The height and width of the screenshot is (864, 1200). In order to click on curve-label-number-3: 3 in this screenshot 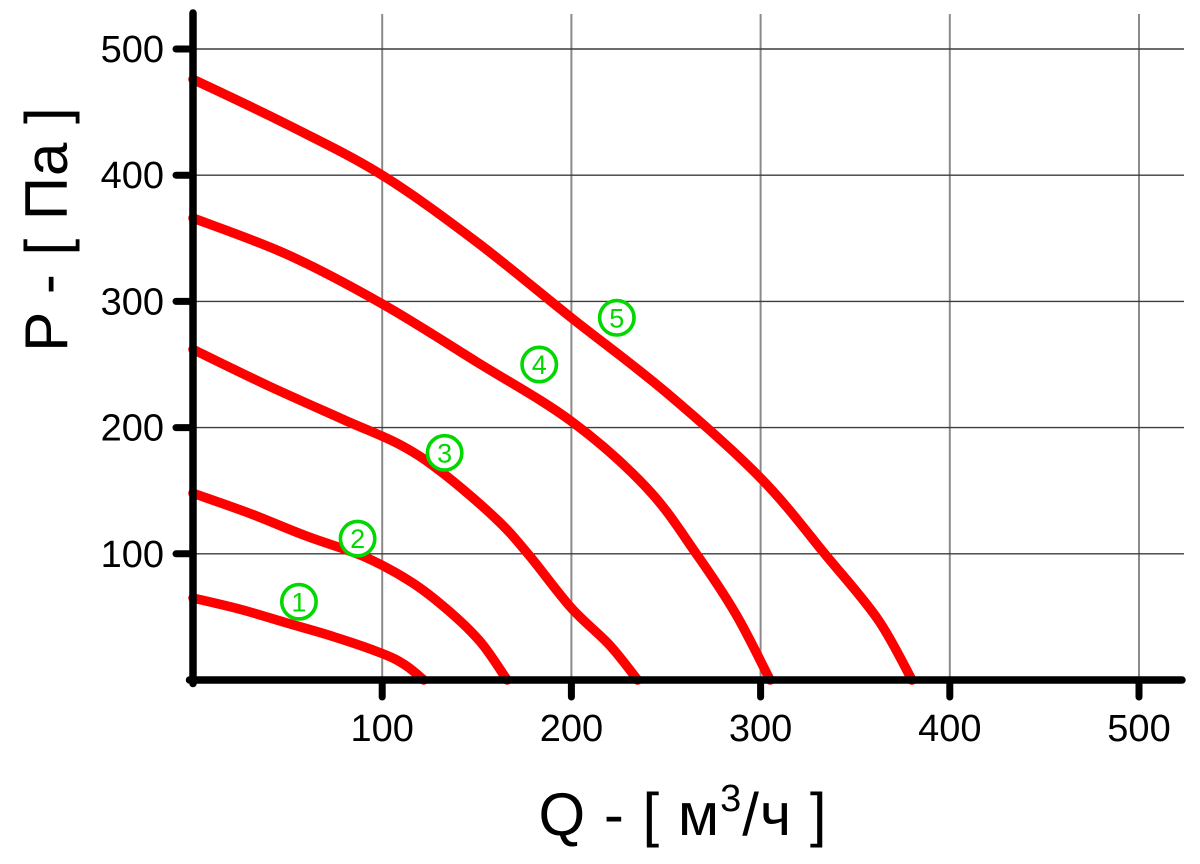, I will do `click(444, 453)`.